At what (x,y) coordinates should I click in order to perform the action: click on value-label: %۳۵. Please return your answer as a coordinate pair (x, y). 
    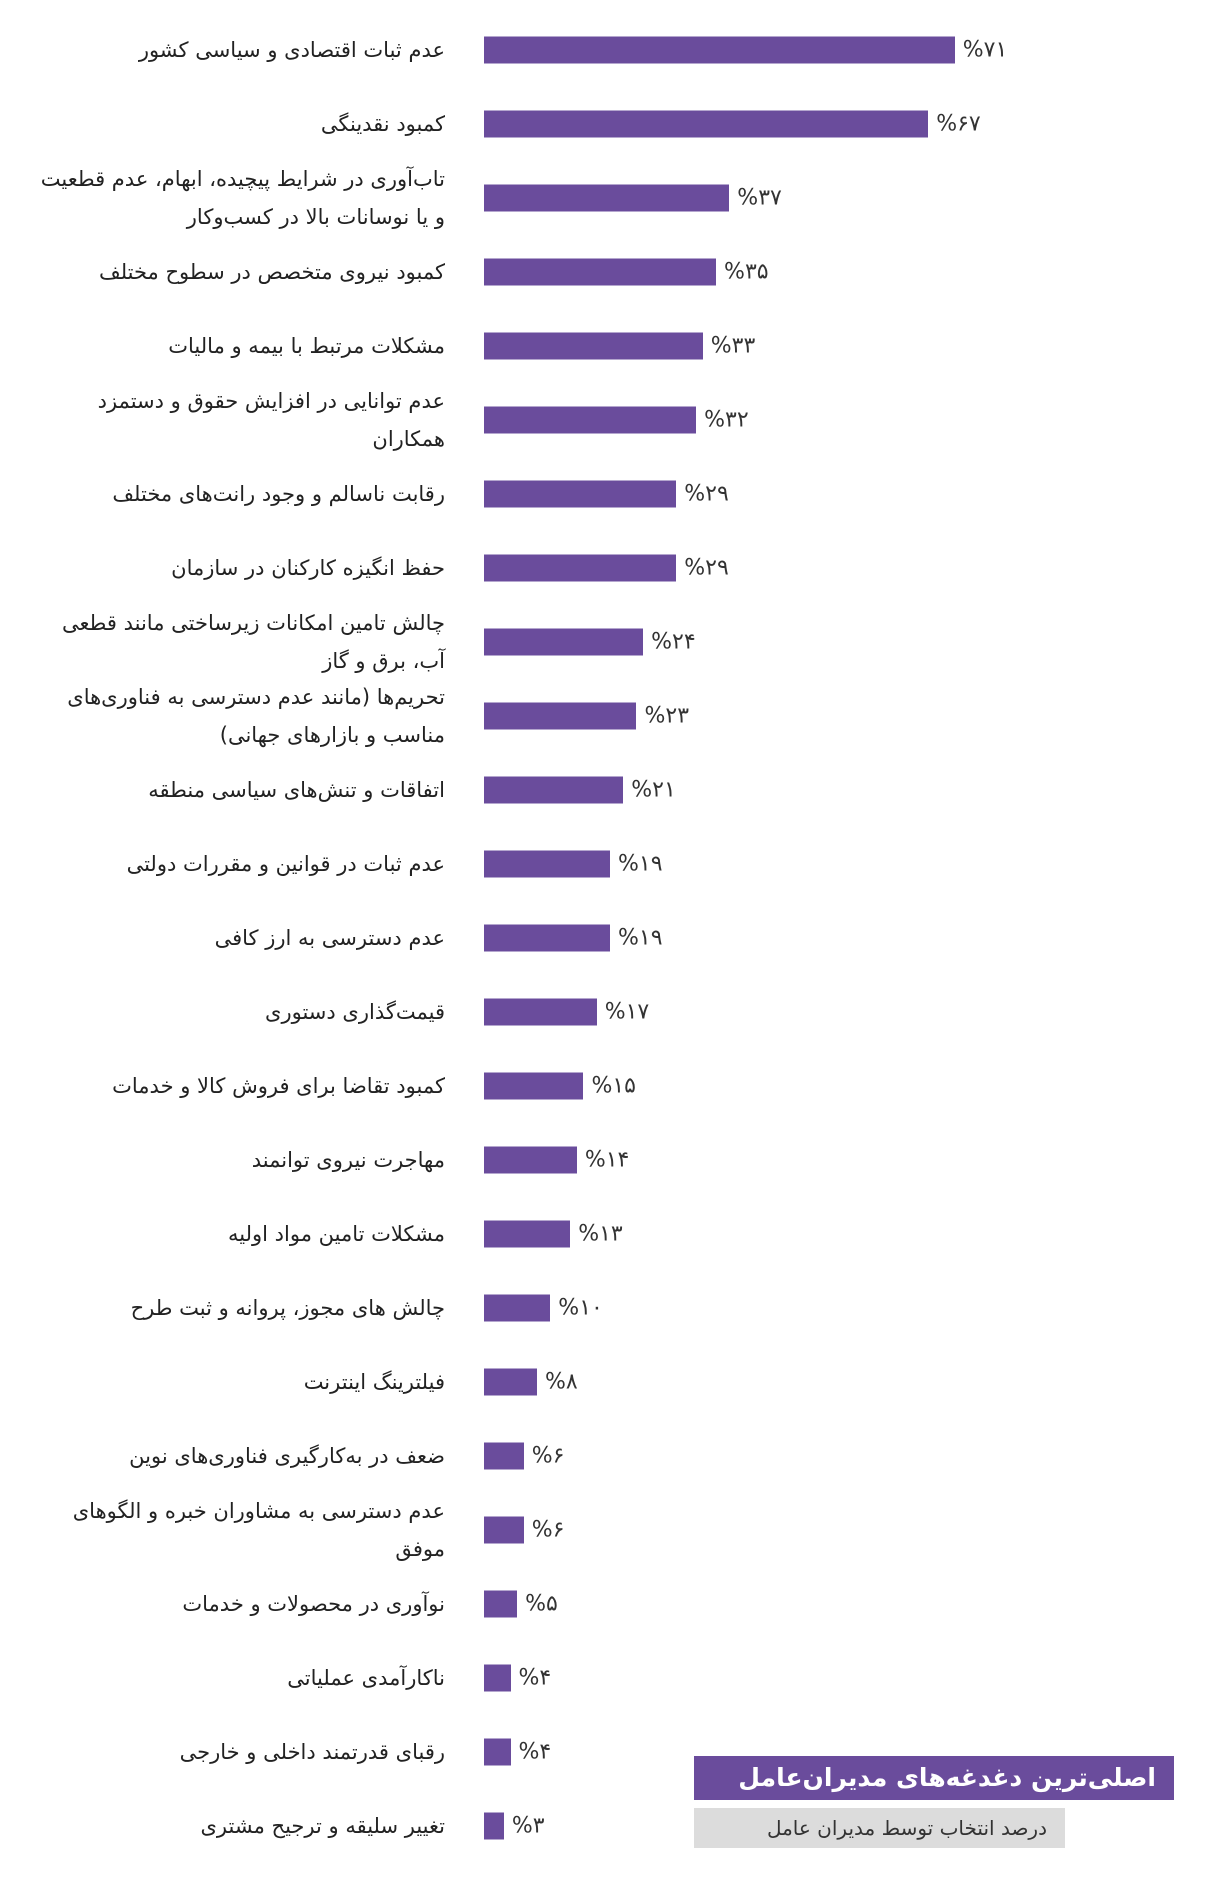
    Looking at the image, I should click on (746, 272).